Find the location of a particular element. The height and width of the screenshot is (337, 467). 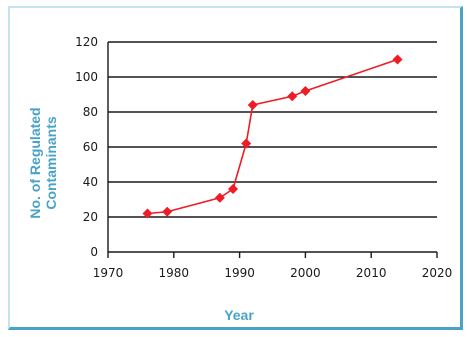

y-tick-label: 80 is located at coordinates (90, 112).